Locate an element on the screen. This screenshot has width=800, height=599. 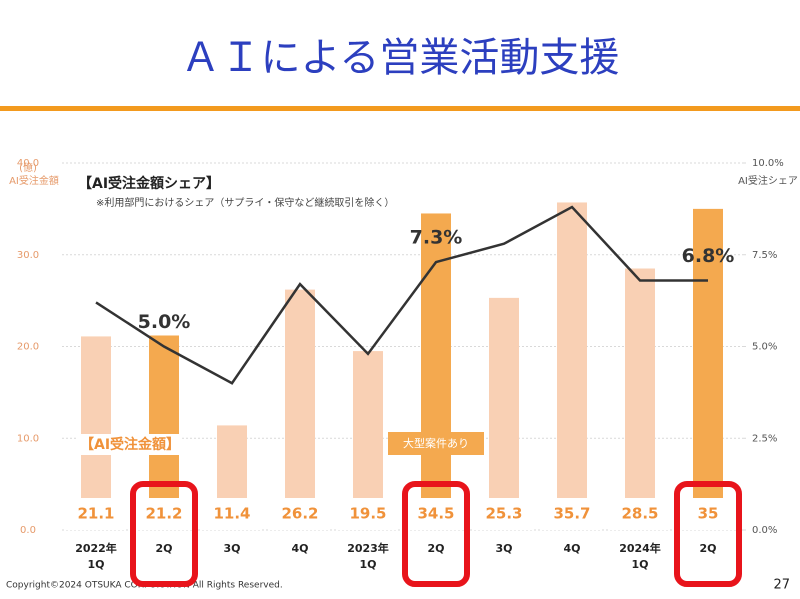
line-value-label: 7.3% is located at coordinates (436, 238).